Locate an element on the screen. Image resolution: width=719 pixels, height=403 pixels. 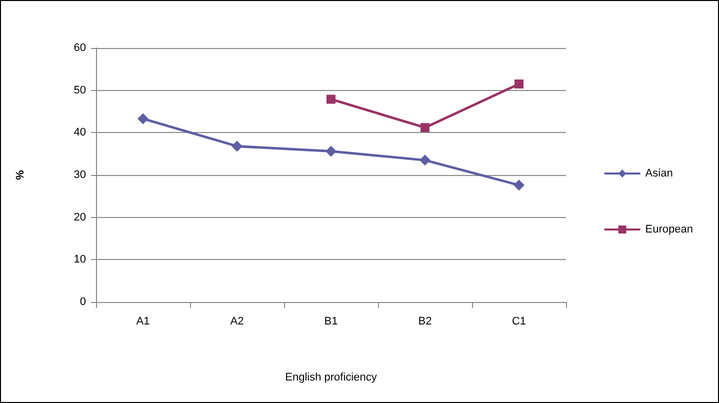
y-tick-label: 40 is located at coordinates (80, 132).